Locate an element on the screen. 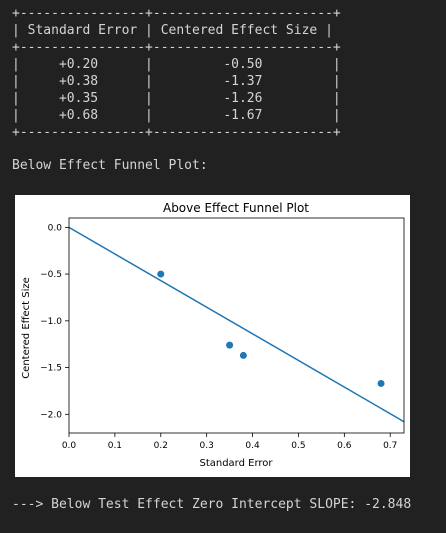  x-tick-label: 0.1 is located at coordinates (115, 446).